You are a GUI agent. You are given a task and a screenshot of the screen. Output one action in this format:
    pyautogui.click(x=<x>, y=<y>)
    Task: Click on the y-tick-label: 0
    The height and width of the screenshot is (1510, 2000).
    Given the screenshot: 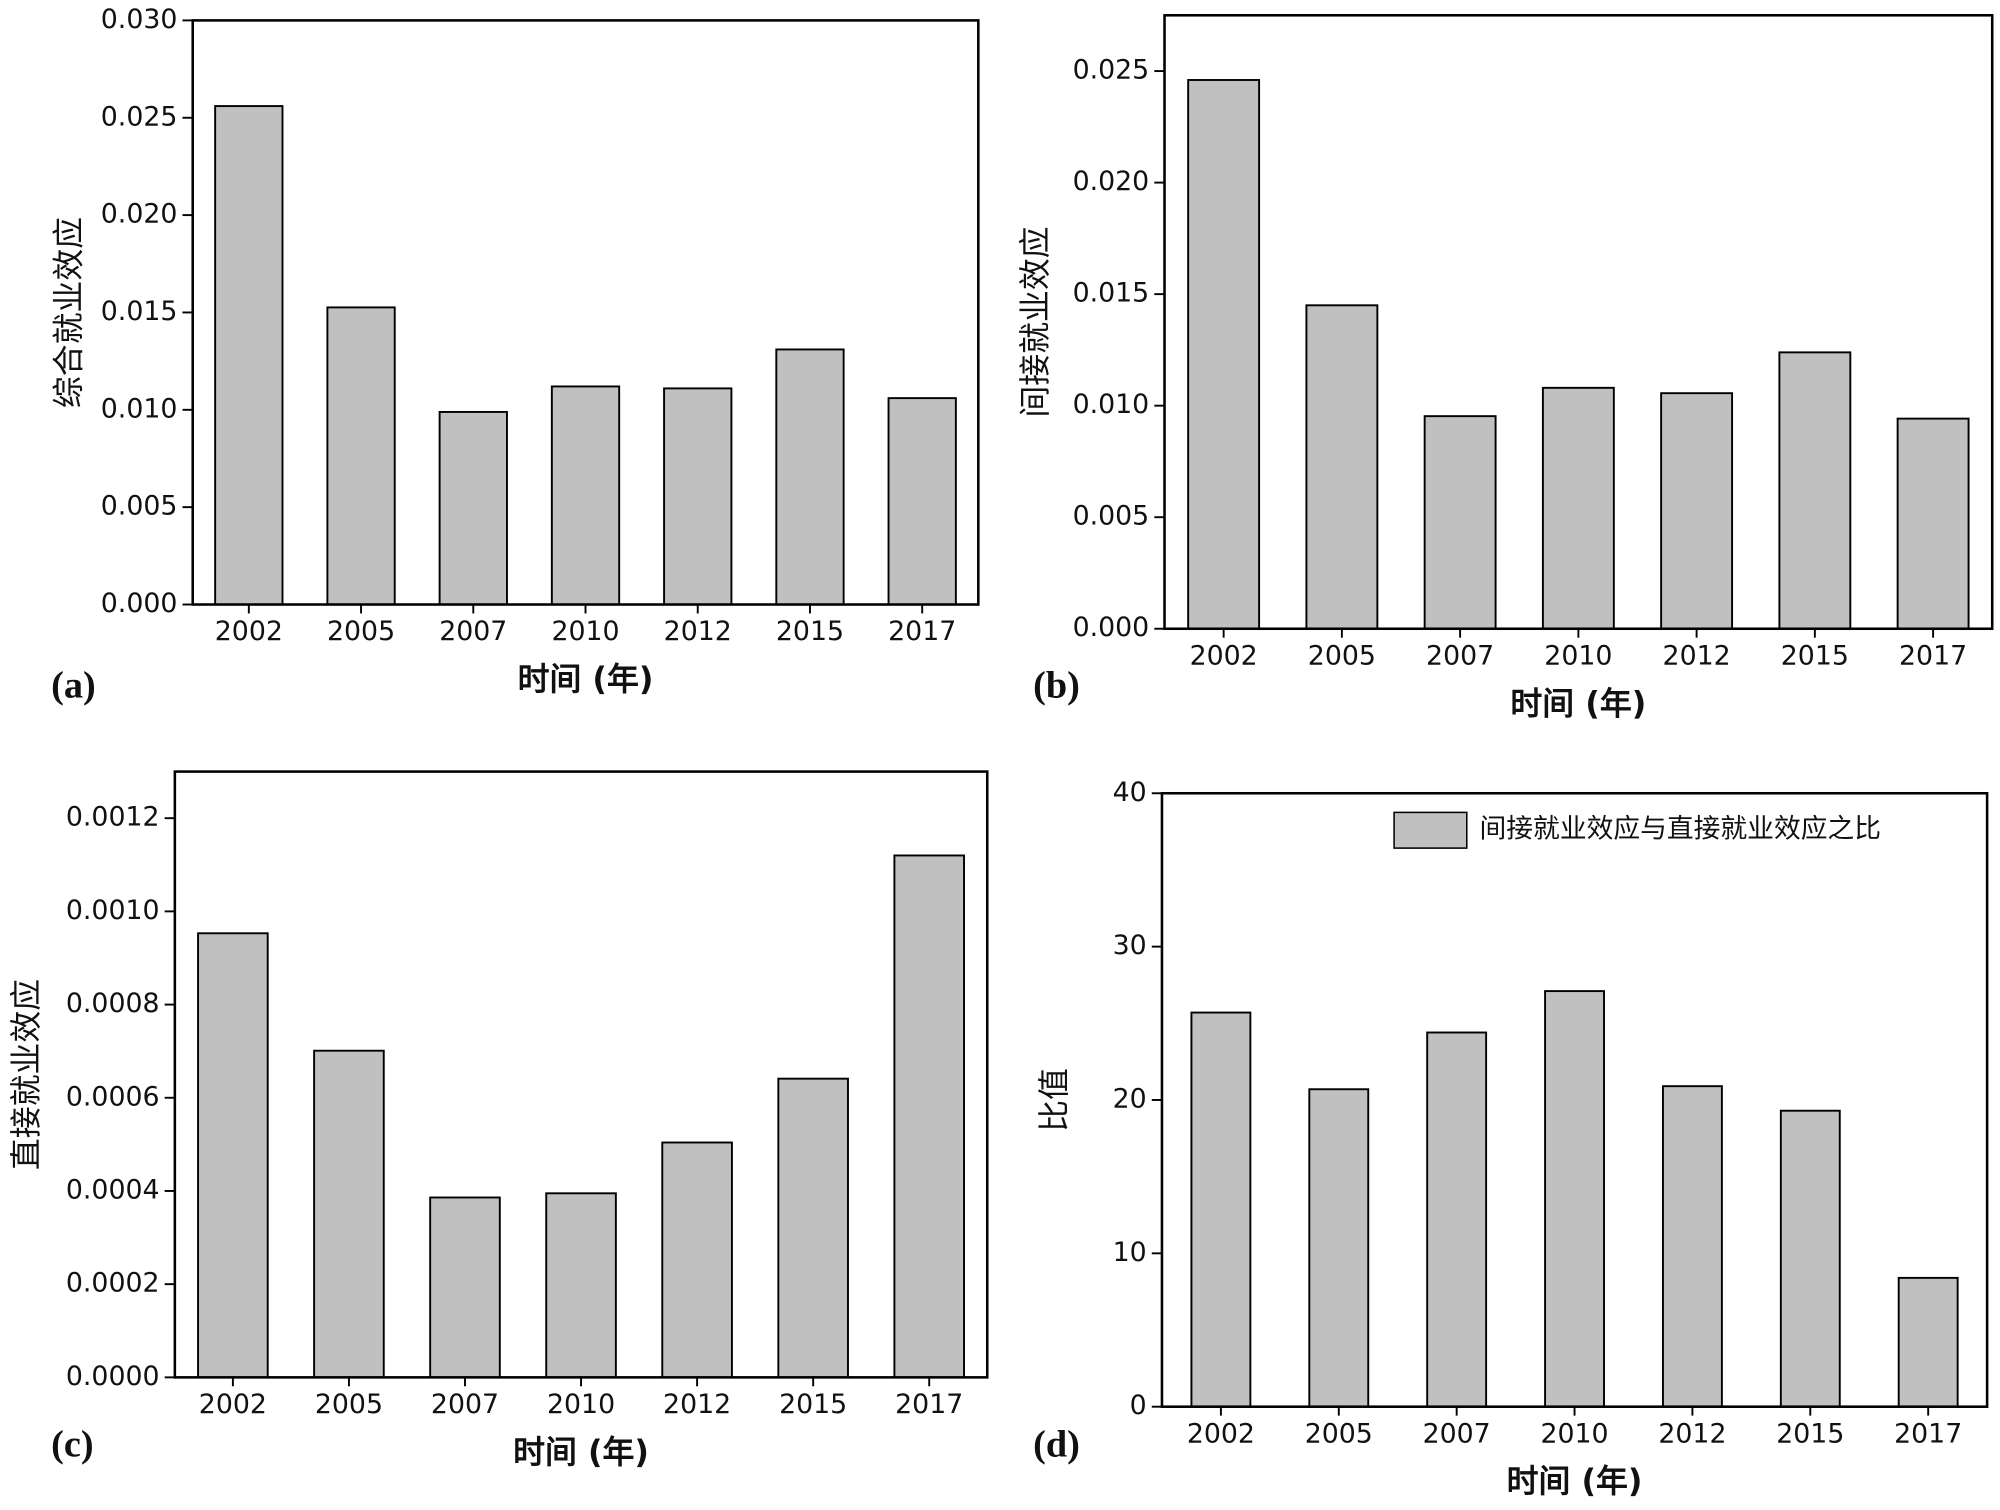 What is the action you would take?
    pyautogui.click(x=1138, y=1405)
    